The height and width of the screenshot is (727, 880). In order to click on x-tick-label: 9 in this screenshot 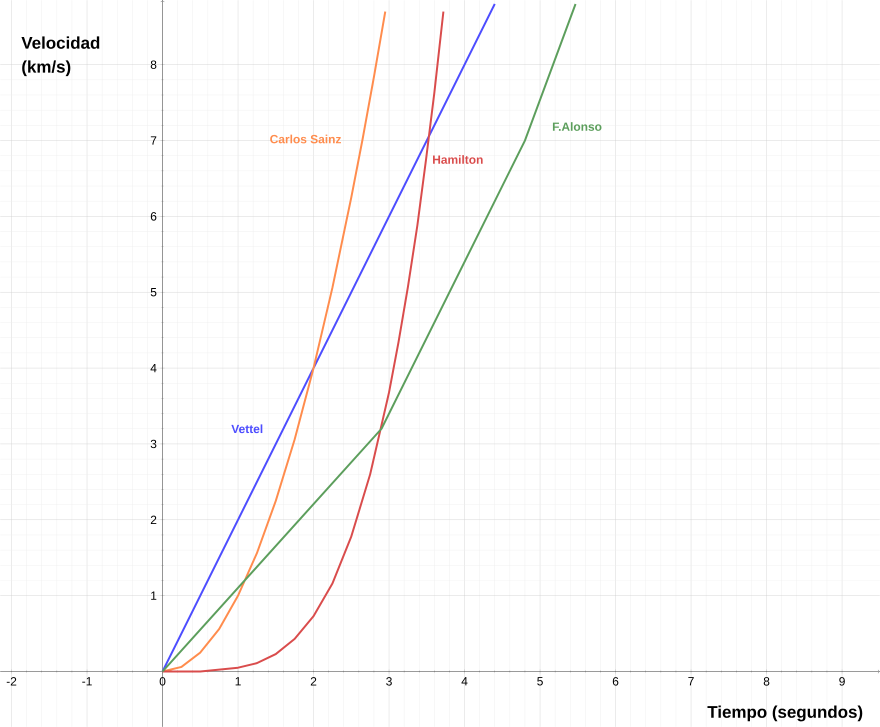, I will do `click(842, 681)`.